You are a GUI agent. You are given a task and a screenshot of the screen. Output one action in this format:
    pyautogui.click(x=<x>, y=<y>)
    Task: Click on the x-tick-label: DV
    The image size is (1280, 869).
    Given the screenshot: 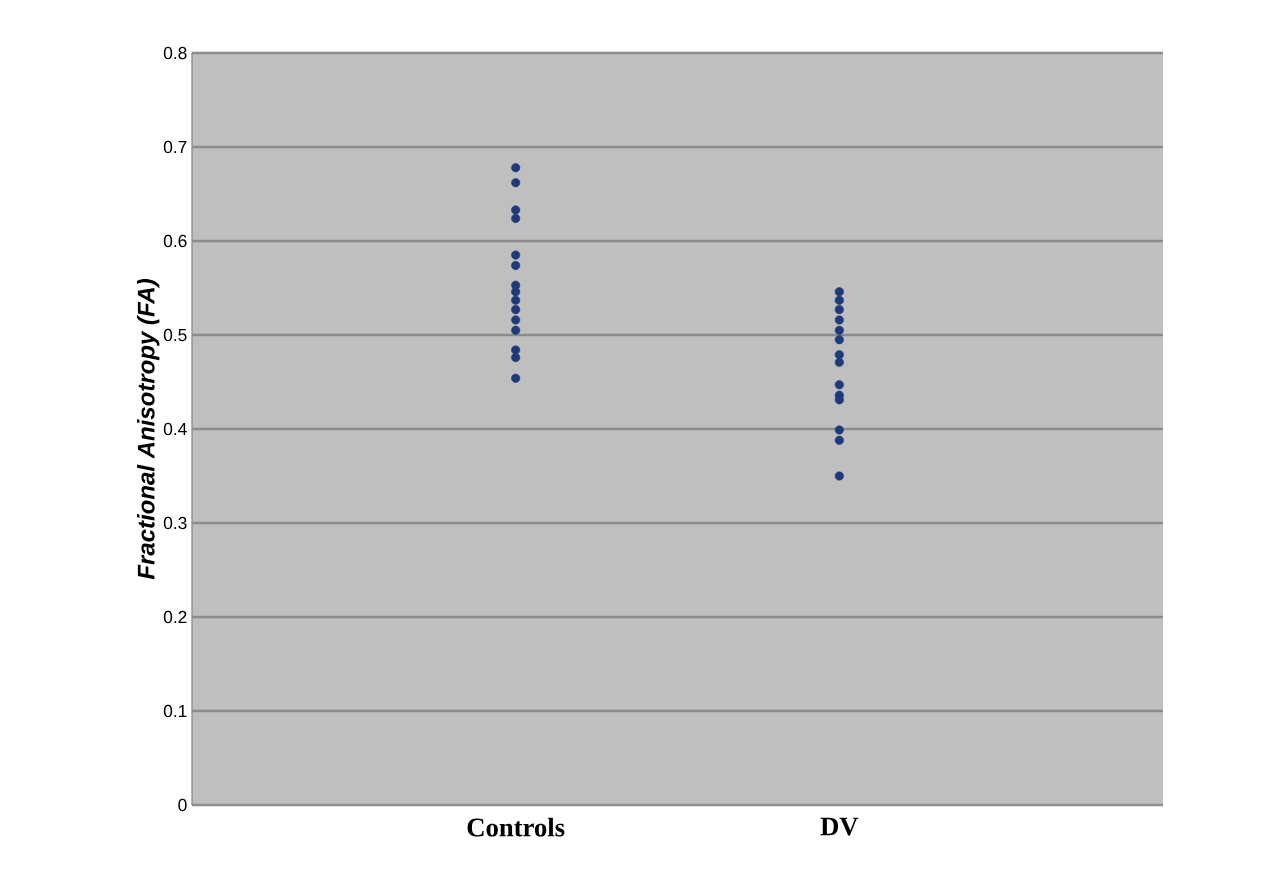 What is the action you would take?
    pyautogui.click(x=839, y=826)
    